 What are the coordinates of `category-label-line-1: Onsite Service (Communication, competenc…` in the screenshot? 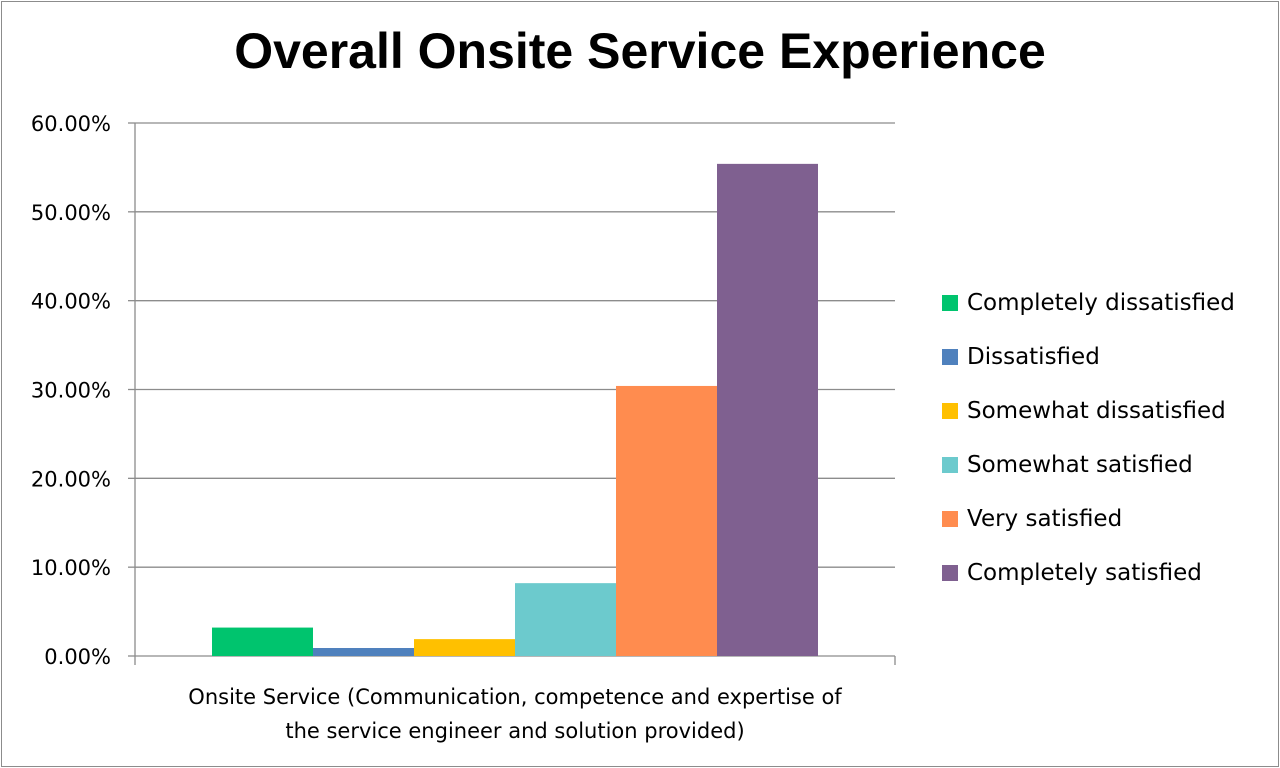 It's located at (515, 697).